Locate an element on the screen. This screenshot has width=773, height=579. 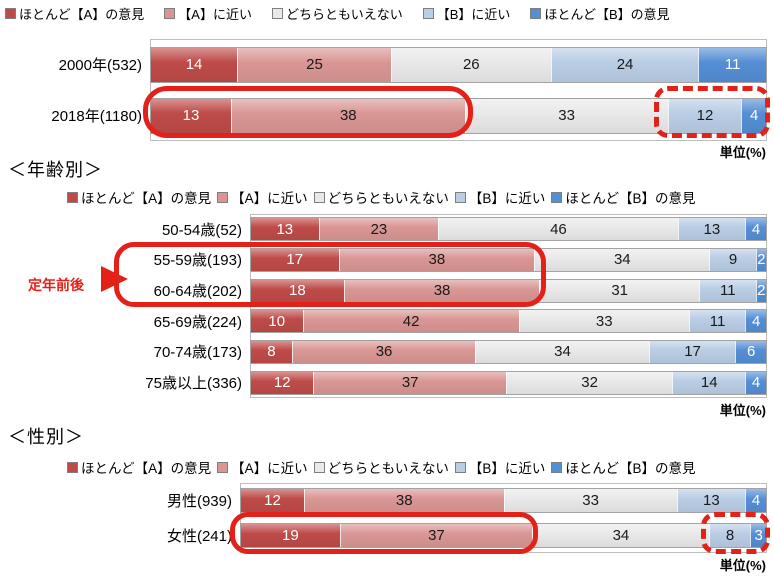
age-section-title: ＜年齢別＞ is located at coordinates (55, 170).